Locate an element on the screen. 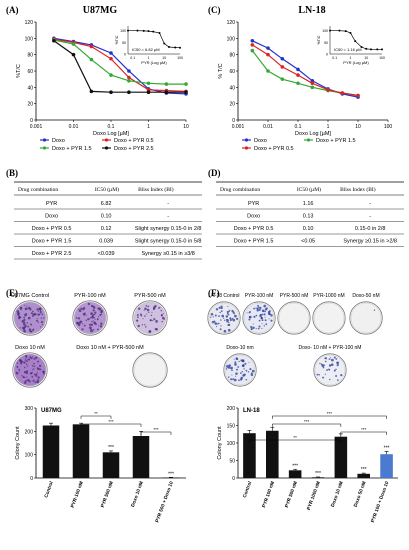 The width and height of the screenshot is (409, 550). y-tick-label: 60 is located at coordinates (232, 72).